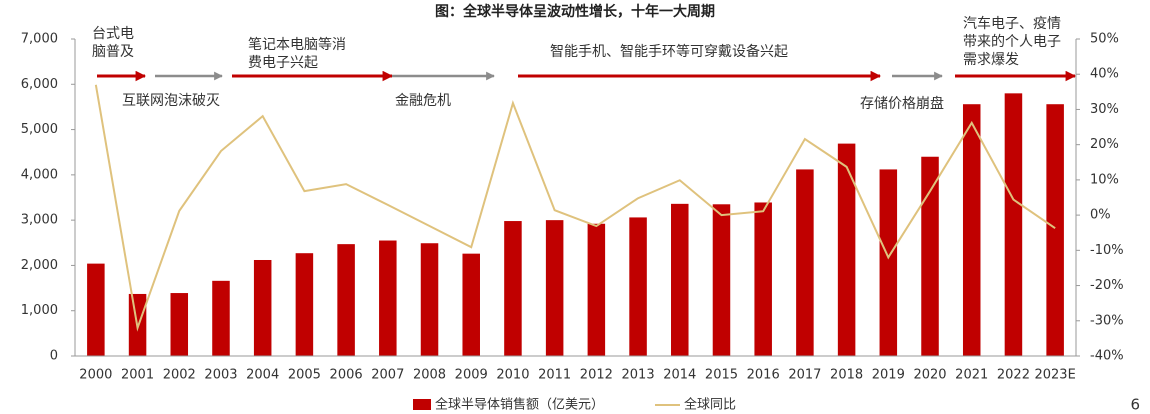  What do you see at coordinates (929, 375) in the screenshot?
I see `x-tick-label: 2020` at bounding box center [929, 375].